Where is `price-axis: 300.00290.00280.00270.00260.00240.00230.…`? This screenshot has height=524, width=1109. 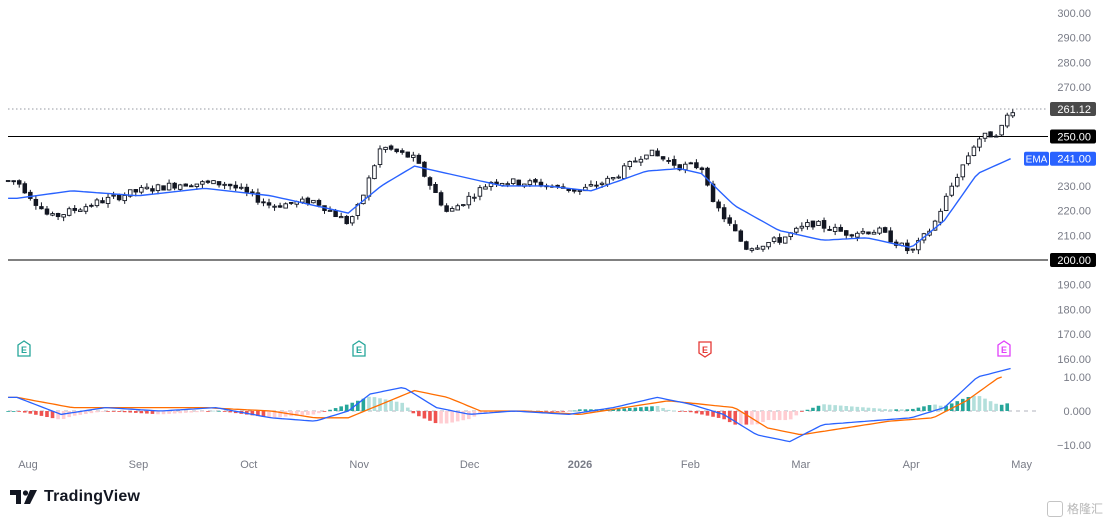
price-axis: 300.00290.00280.00270.00260.00240.00230.… is located at coordinates (1074, 187).